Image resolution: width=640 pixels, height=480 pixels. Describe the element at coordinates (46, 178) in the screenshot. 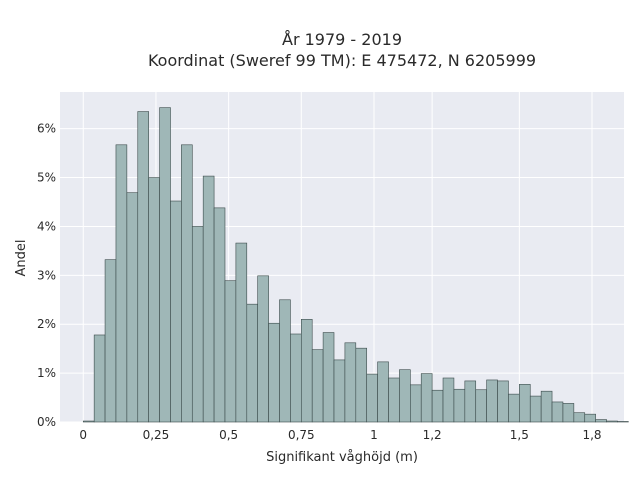

I see `y-tick-label: 5%` at that location.